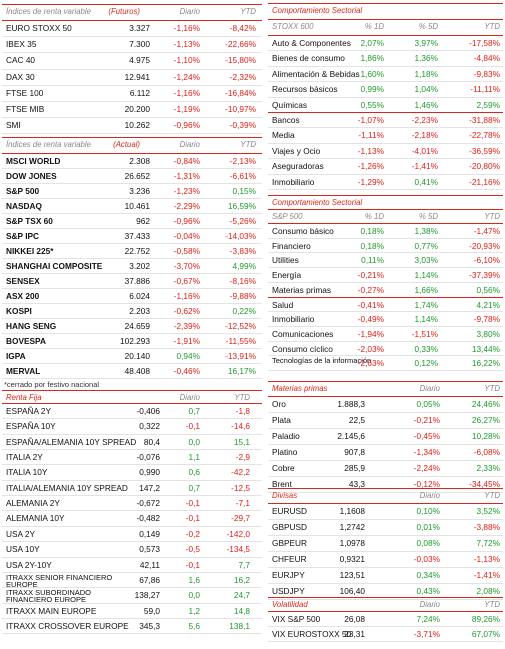  I want to click on value-cell: 0,99%, so click(372, 89).